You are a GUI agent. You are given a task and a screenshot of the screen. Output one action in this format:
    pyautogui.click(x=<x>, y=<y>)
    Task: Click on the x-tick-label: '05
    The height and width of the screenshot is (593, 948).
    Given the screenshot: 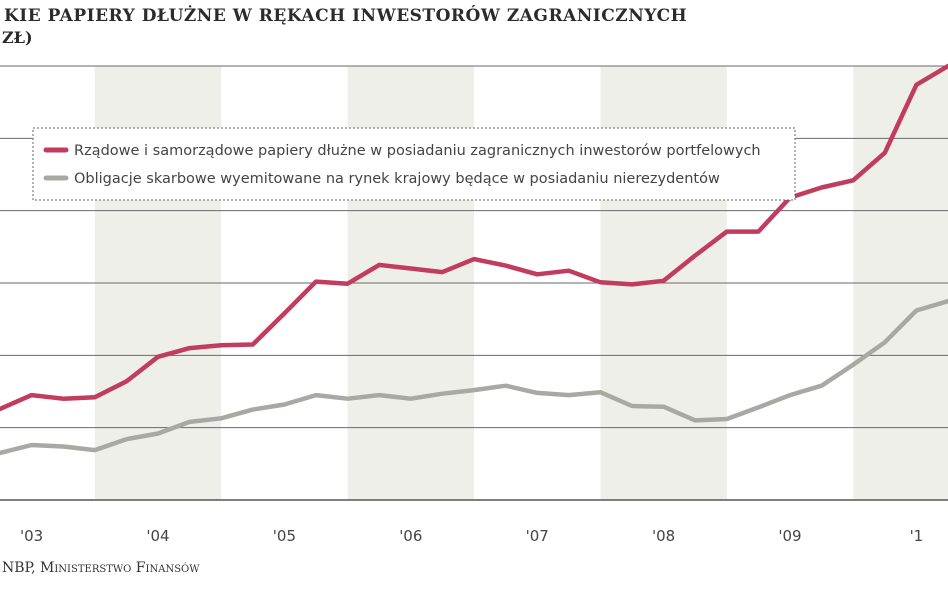 What is the action you would take?
    pyautogui.click(x=284, y=536)
    